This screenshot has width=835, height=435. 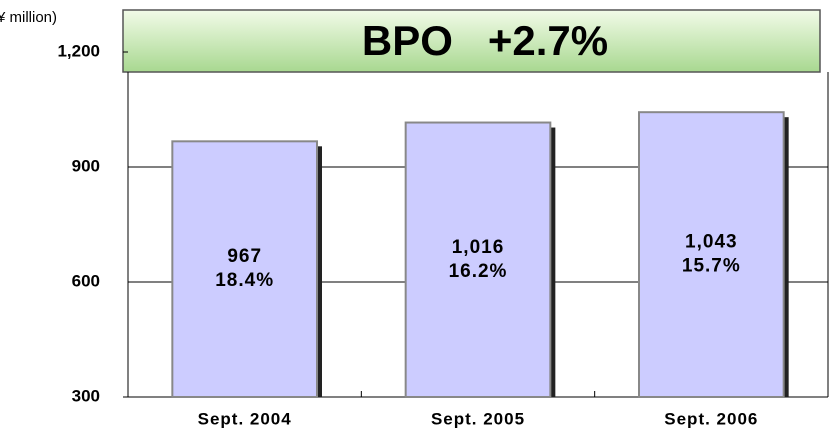 What do you see at coordinates (478, 247) in the screenshot?
I see `value-label: 1,016` at bounding box center [478, 247].